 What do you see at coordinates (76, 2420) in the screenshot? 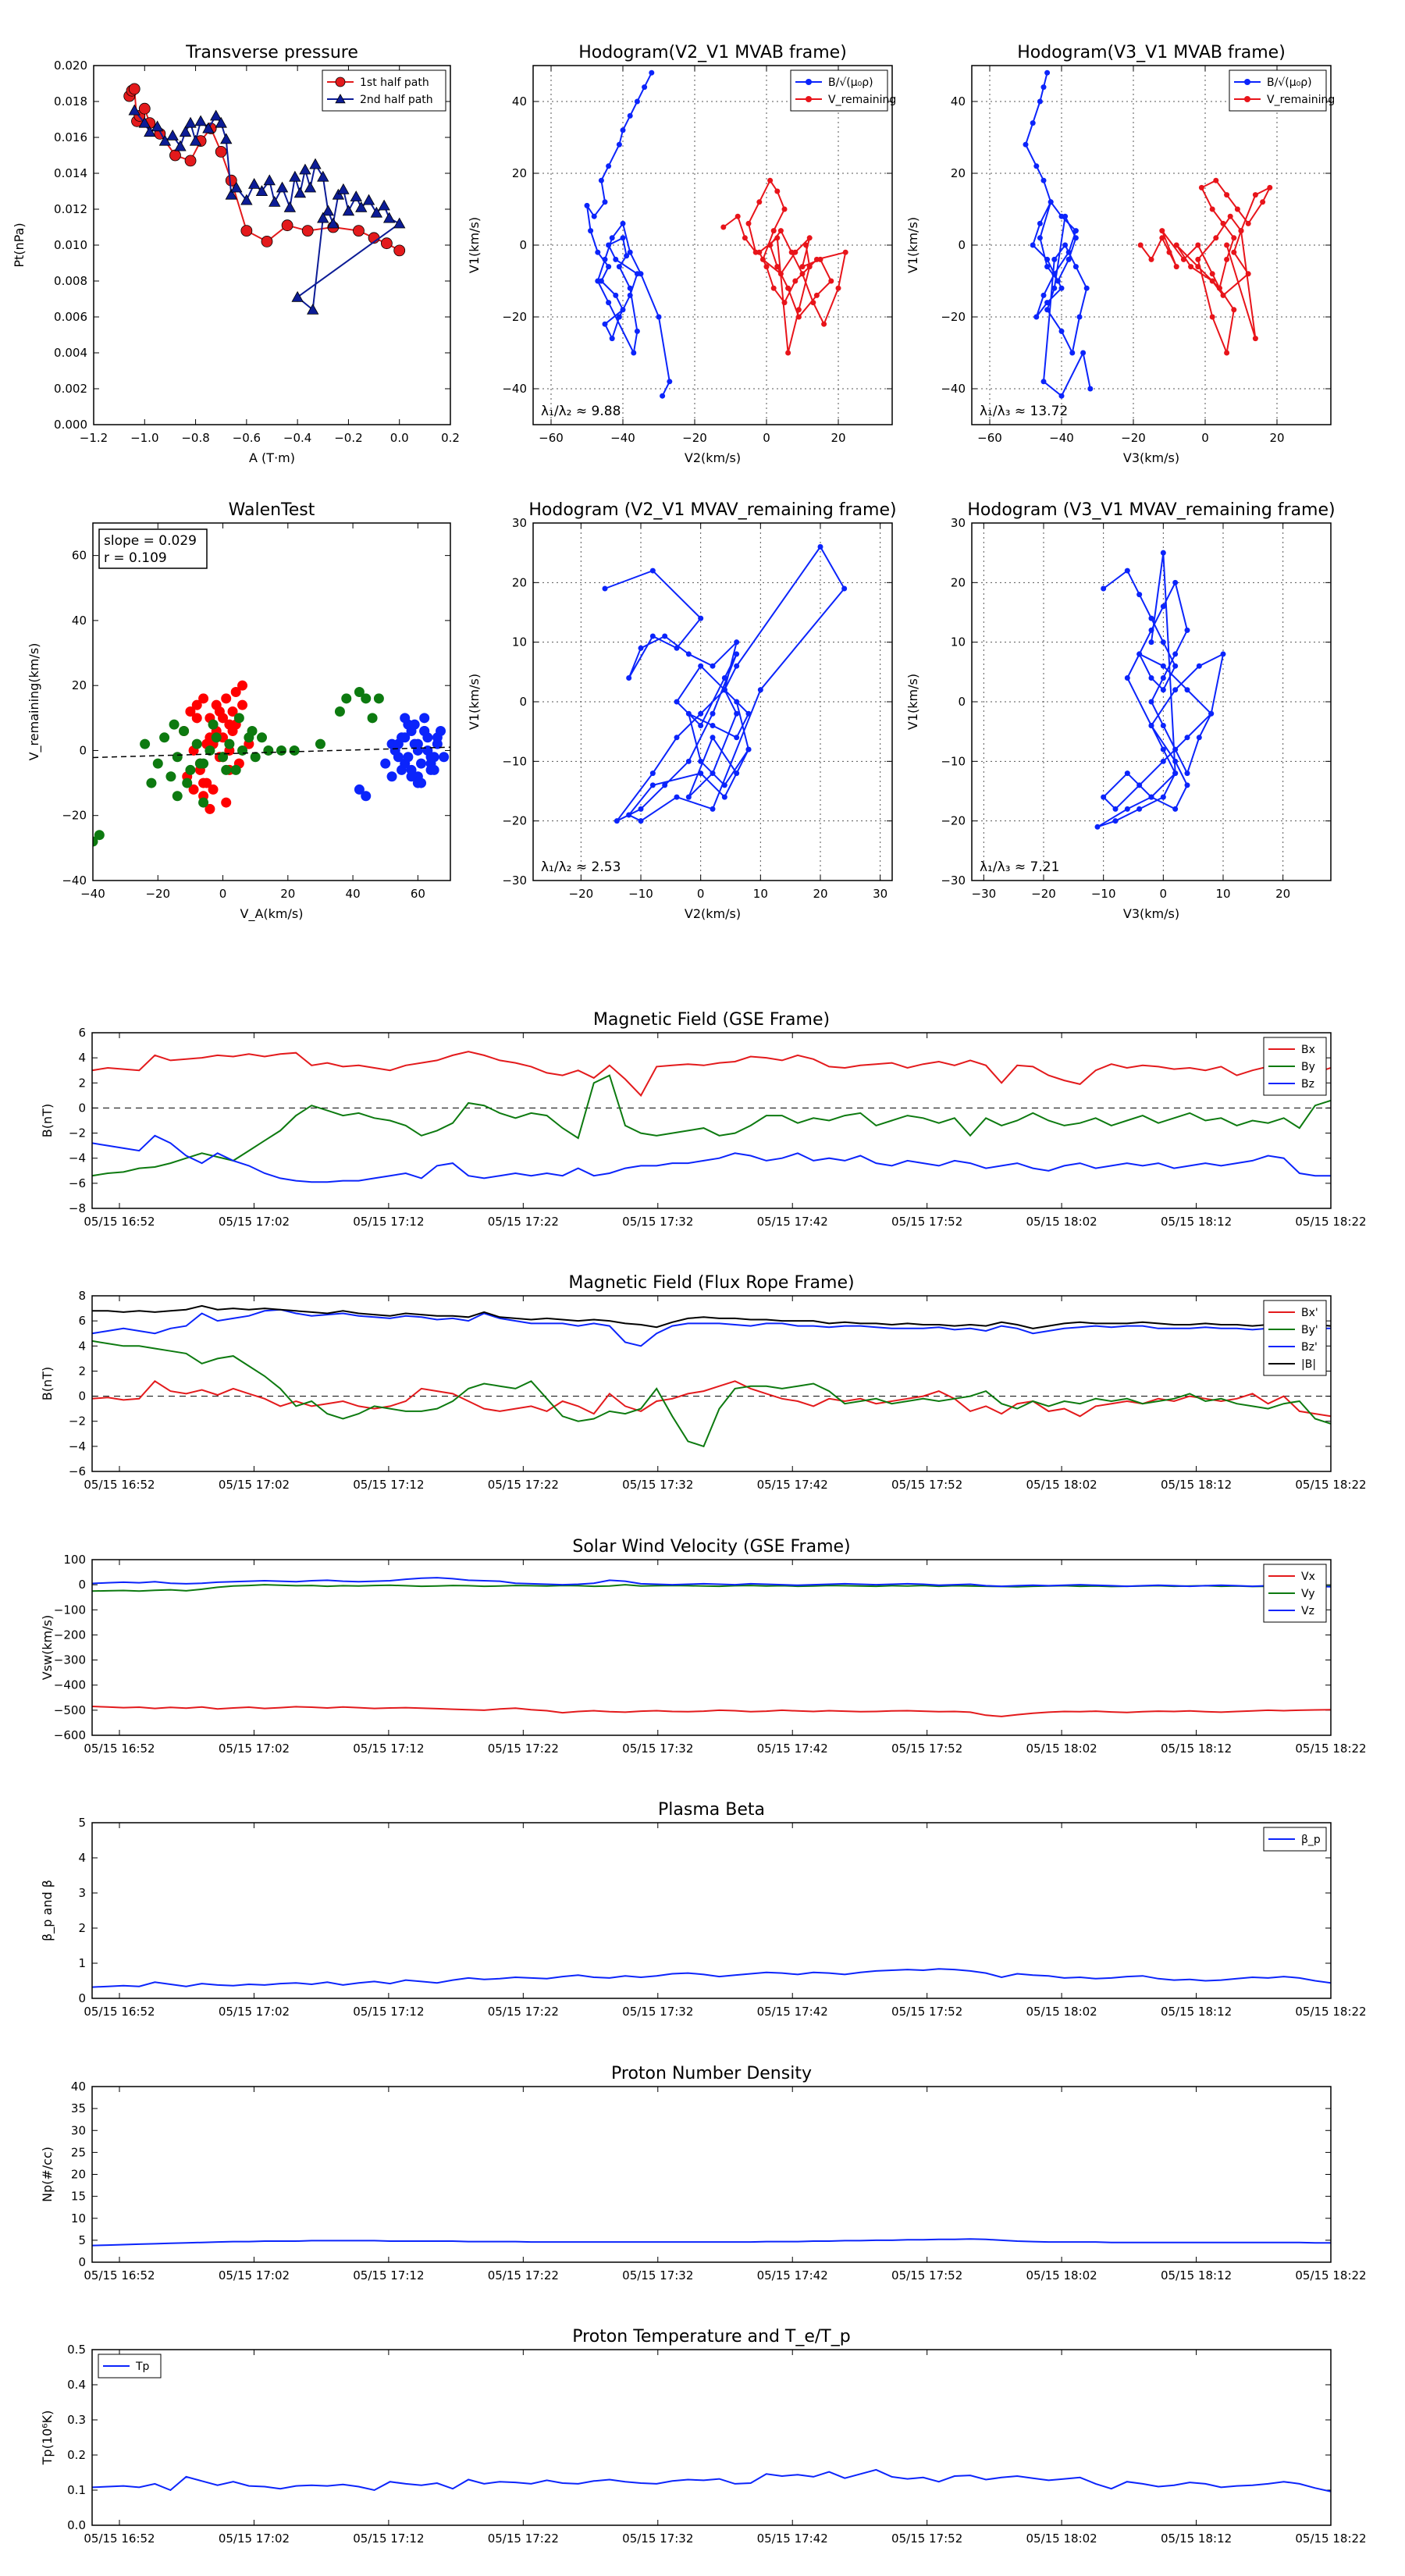
I see `y-tick-label: 0.3` at bounding box center [76, 2420].